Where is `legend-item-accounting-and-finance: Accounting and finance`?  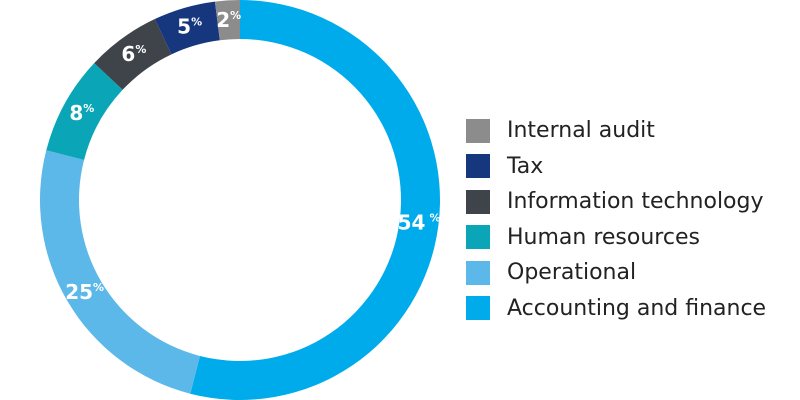 legend-item-accounting-and-finance: Accounting and finance is located at coordinates (616, 309).